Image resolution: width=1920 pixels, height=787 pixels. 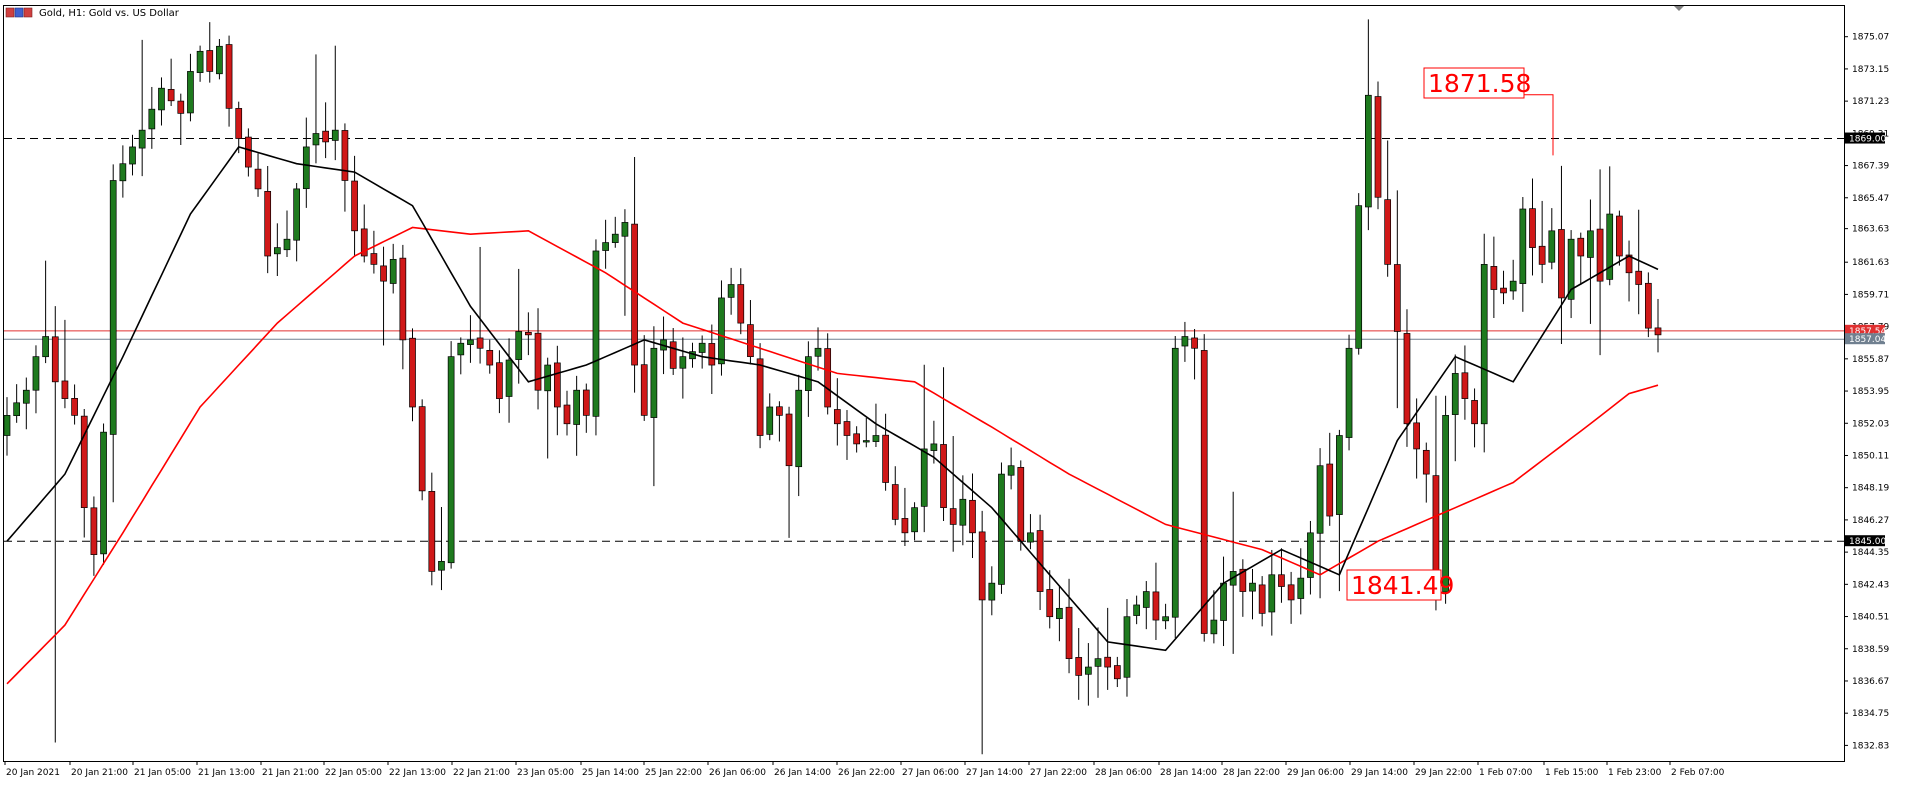 What do you see at coordinates (33, 773) in the screenshot?
I see `x-tick-label: 20 Jan 2021` at bounding box center [33, 773].